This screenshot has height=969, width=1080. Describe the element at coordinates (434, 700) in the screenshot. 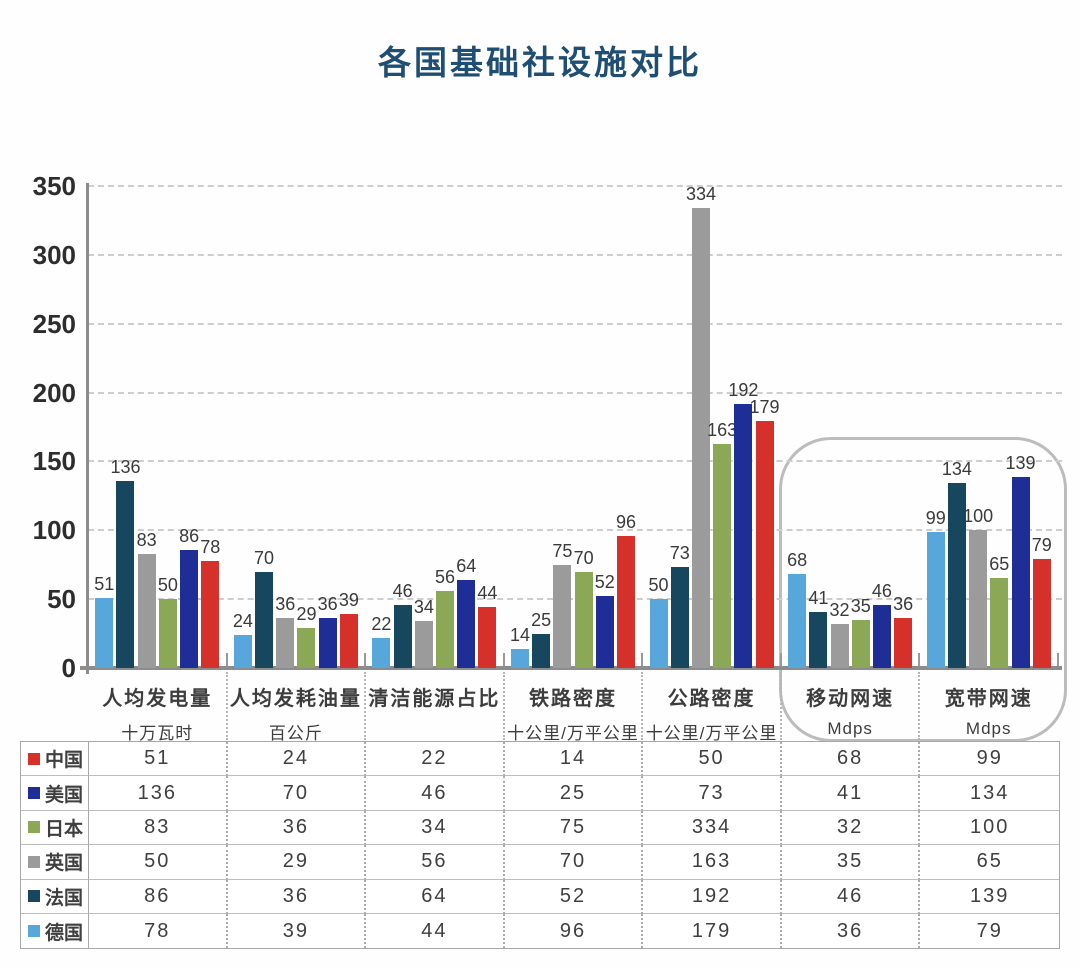

I see `category-label-清洁能源占比: 清洁能源占比` at that location.